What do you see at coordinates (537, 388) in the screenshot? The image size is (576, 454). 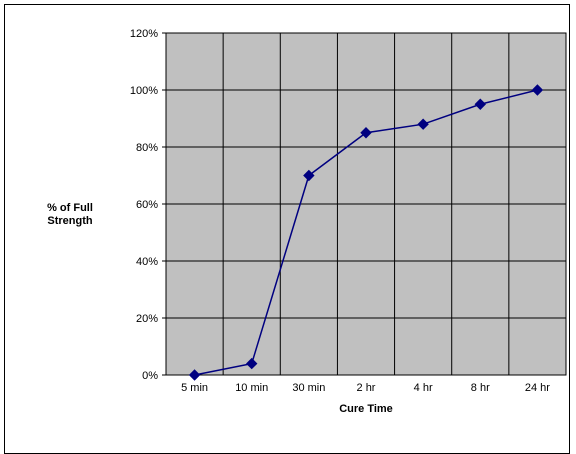 I see `x-tick-label: 24 hr` at bounding box center [537, 388].